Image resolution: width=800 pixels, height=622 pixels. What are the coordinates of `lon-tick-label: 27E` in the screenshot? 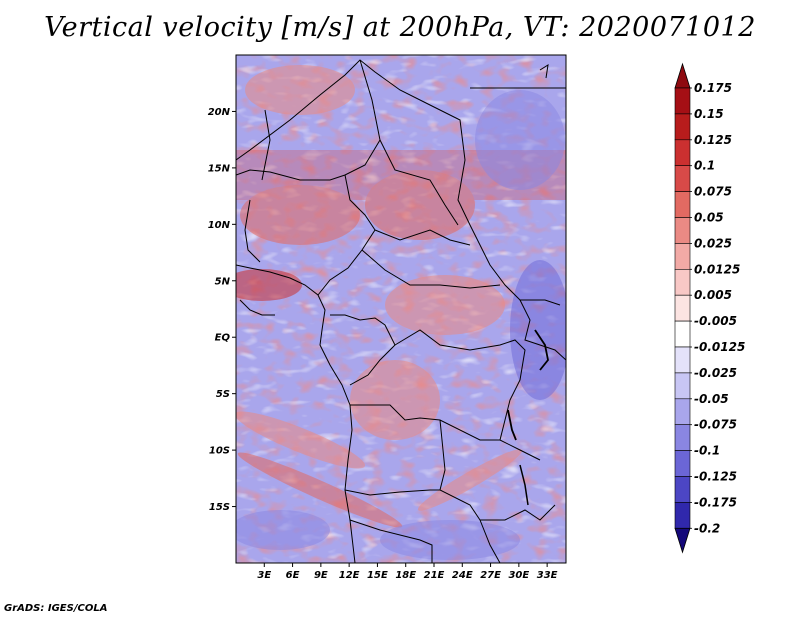 It's located at (490, 575).